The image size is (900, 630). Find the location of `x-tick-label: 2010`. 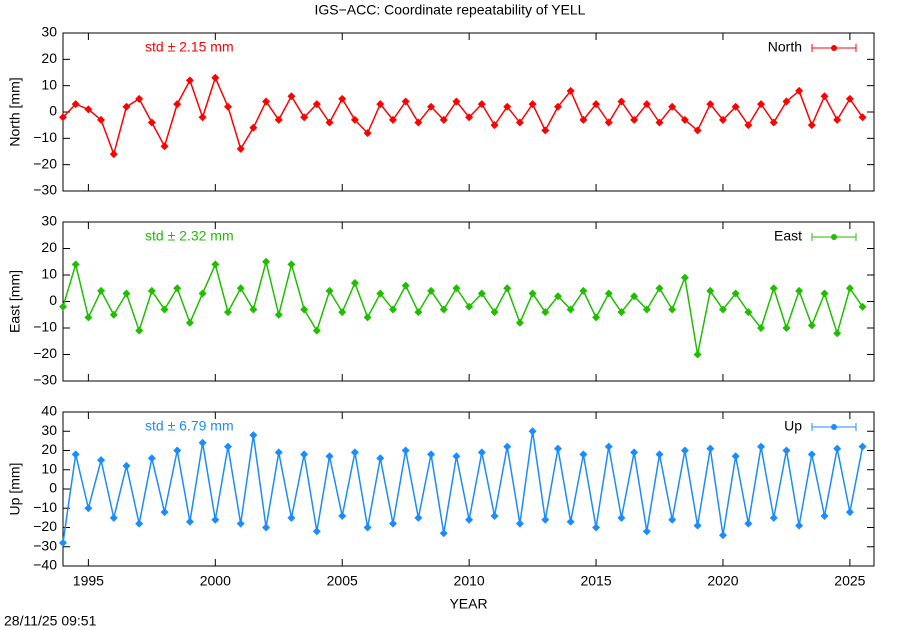

x-tick-label: 2010 is located at coordinates (469, 581).